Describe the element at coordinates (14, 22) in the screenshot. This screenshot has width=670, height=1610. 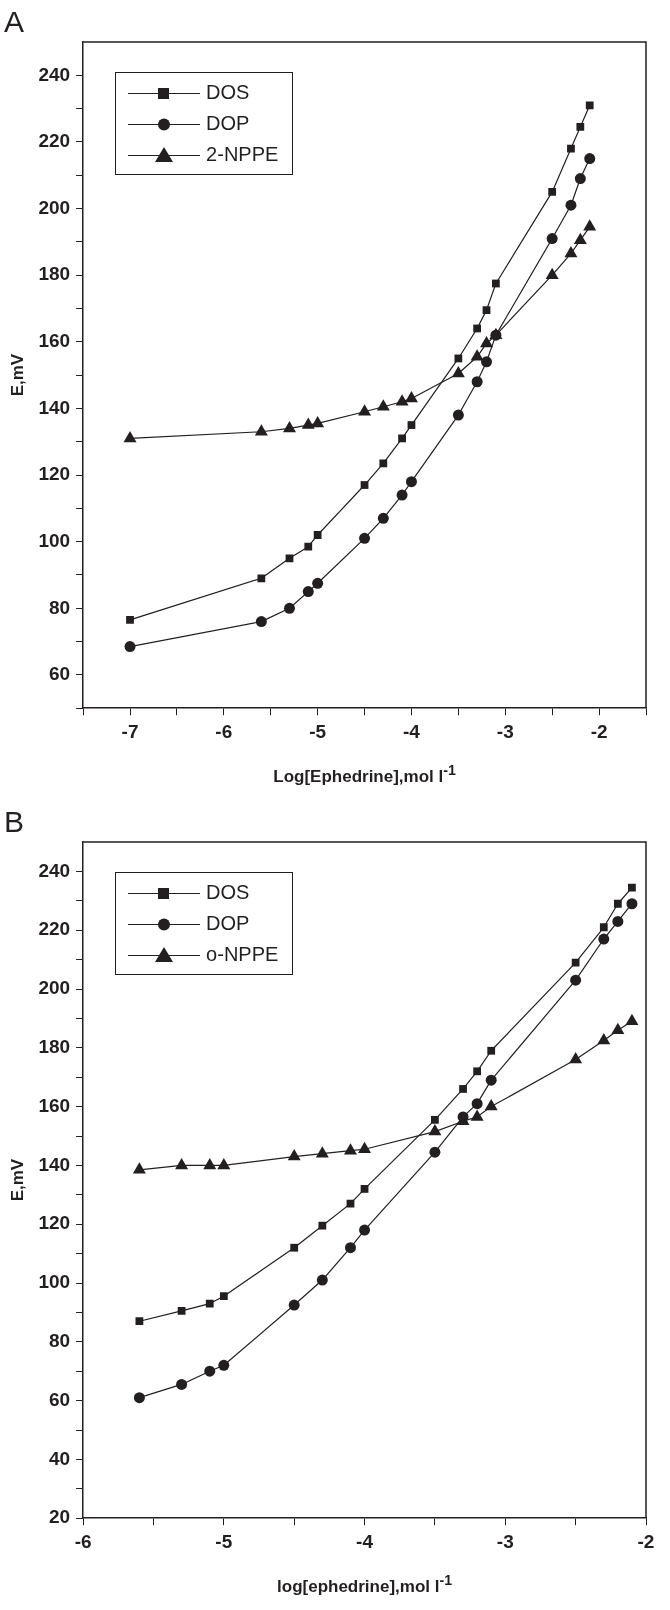
I see `chart-title: A` at that location.